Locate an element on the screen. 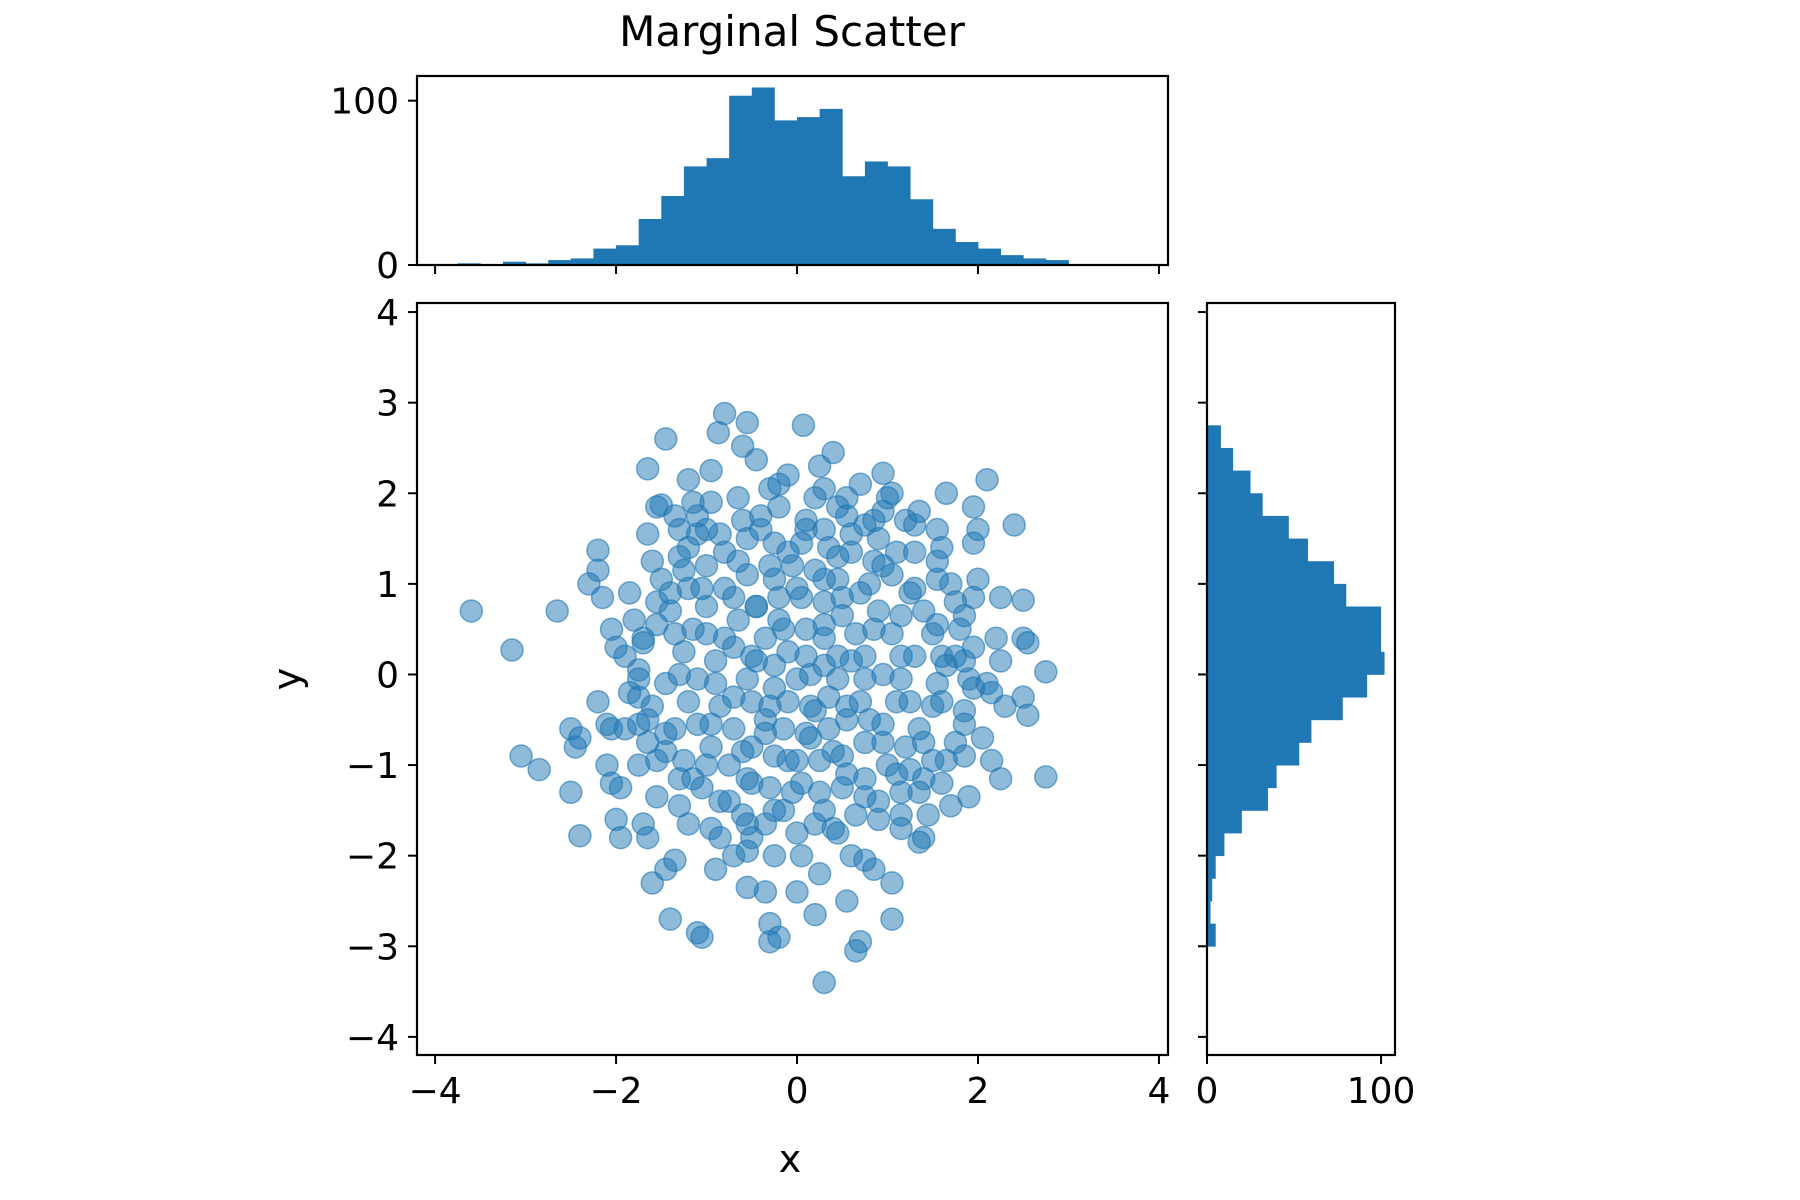 The width and height of the screenshot is (1800, 1200). x-tick-label: 2 is located at coordinates (978, 1091).